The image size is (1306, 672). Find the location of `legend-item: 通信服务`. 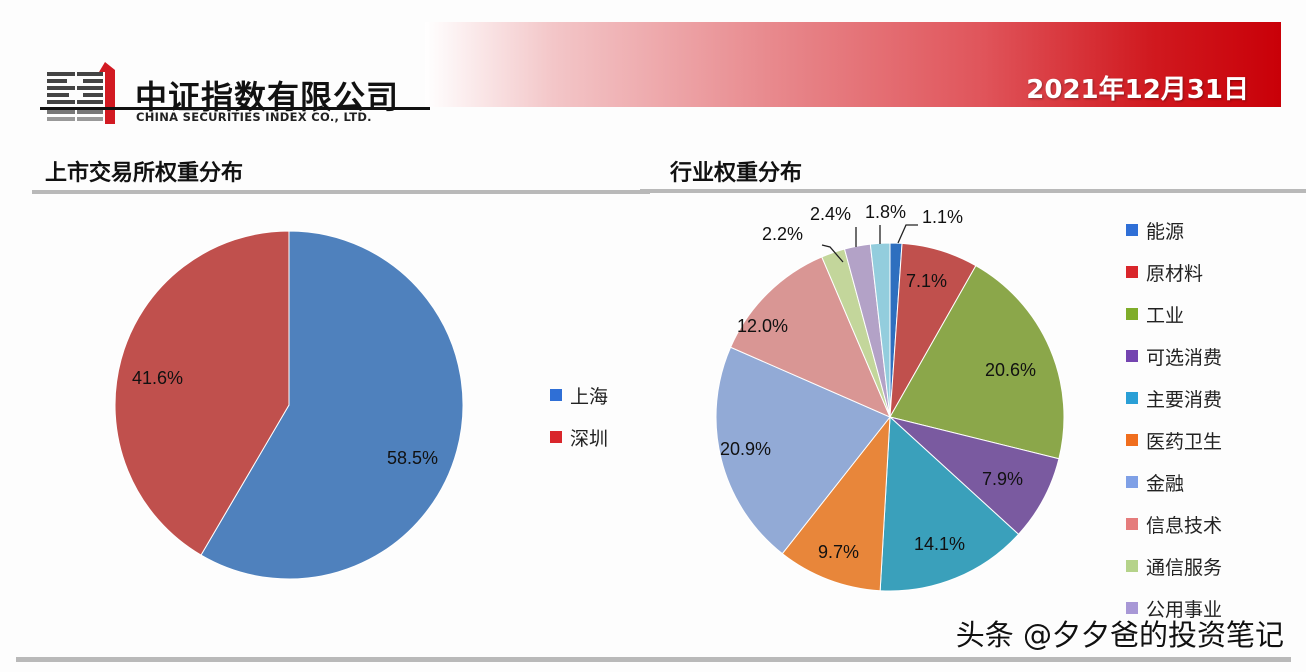

legend-item: 通信服务 is located at coordinates (1174, 566).